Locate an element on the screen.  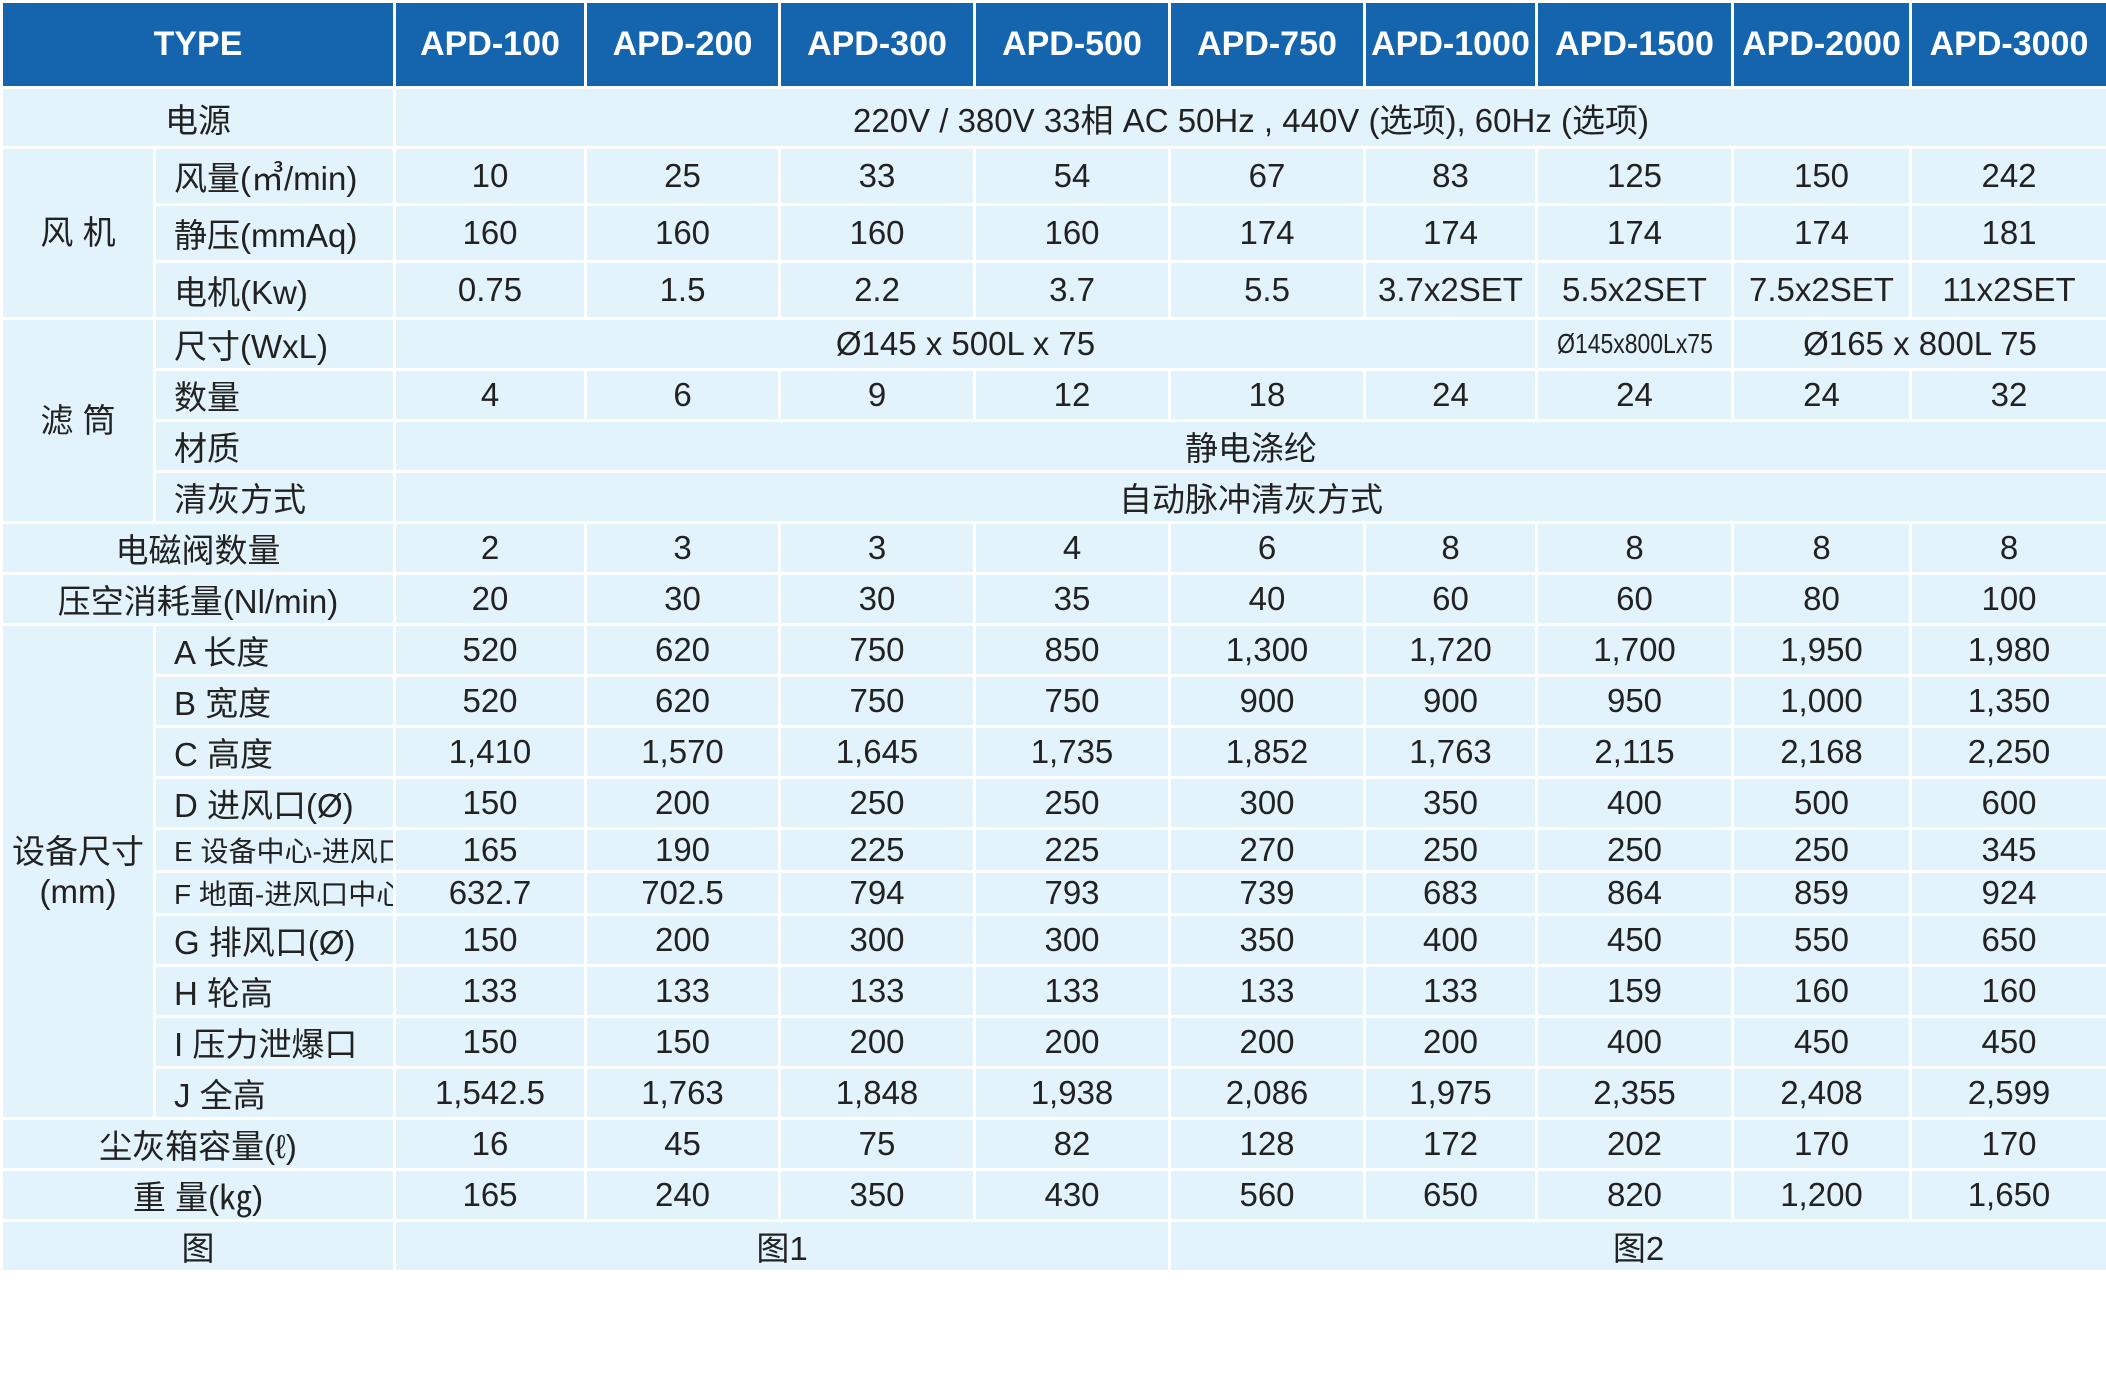
value-cell: 60 is located at coordinates (1634, 599).